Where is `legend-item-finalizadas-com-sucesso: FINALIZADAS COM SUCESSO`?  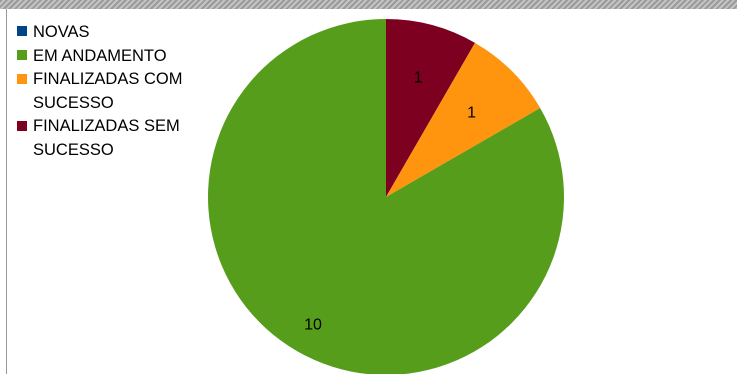
legend-item-finalizadas-com-sucesso: FINALIZADAS COM SUCESSO is located at coordinates (129, 91).